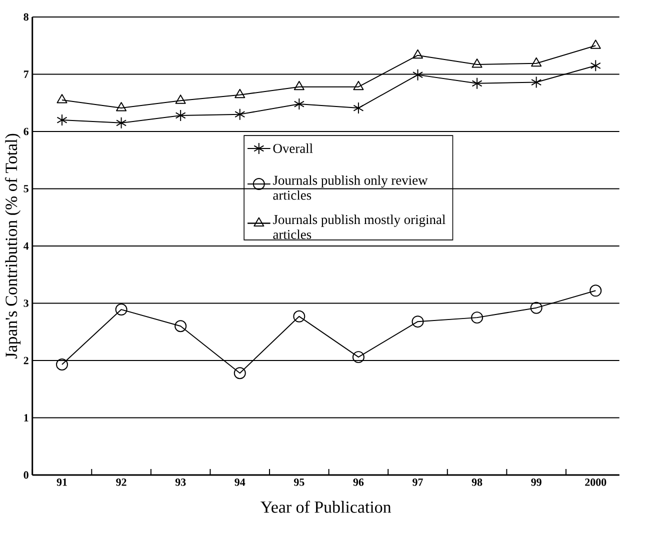  What do you see at coordinates (61, 482) in the screenshot?
I see `x-tick-label: 91` at bounding box center [61, 482].